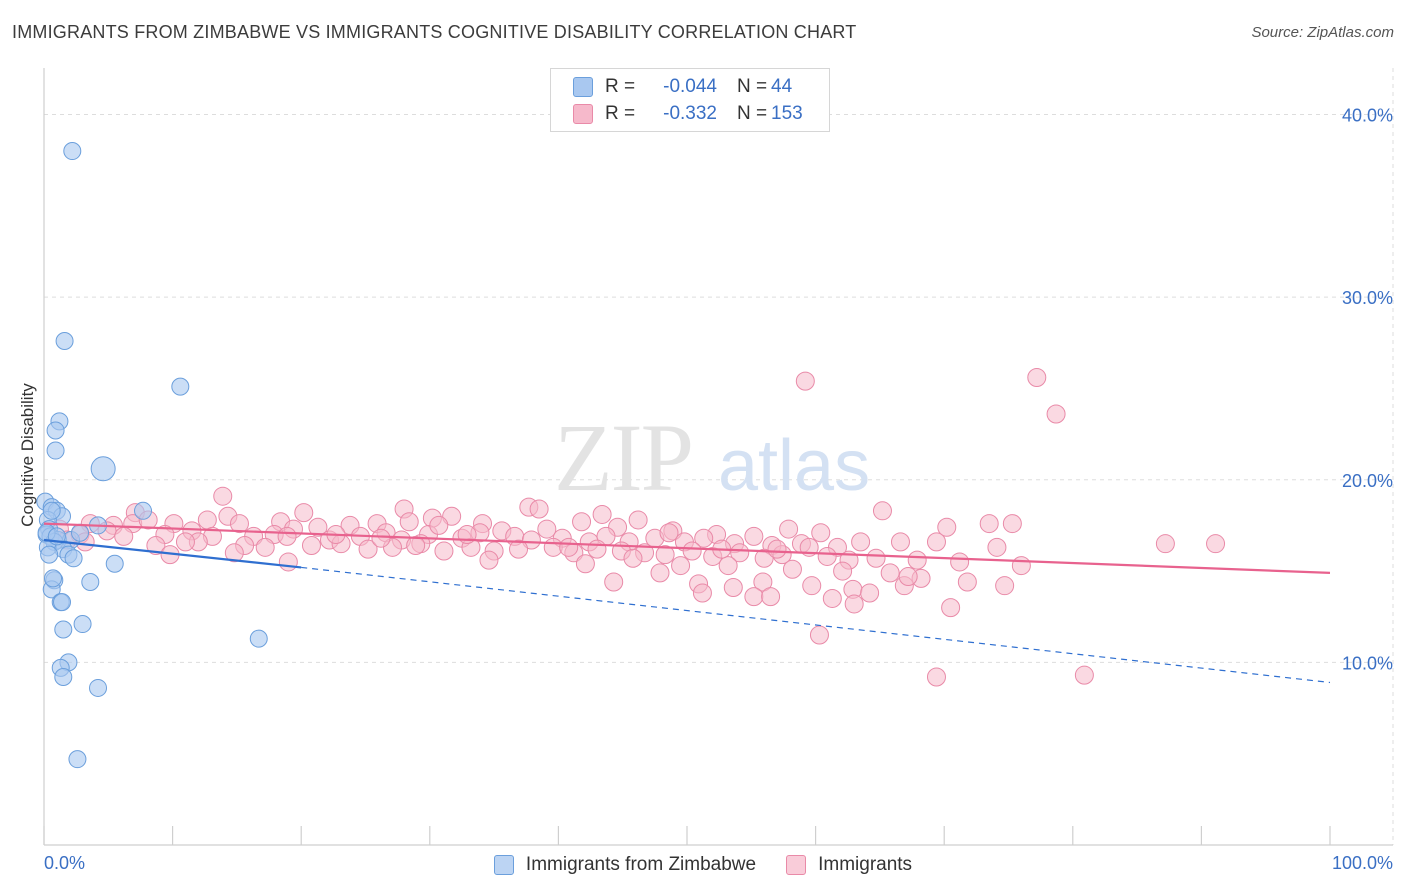 Image resolution: width=1406 pixels, height=892 pixels. What do you see at coordinates (690, 86) in the screenshot?
I see `legend-r-value: -0.044` at bounding box center [690, 86].